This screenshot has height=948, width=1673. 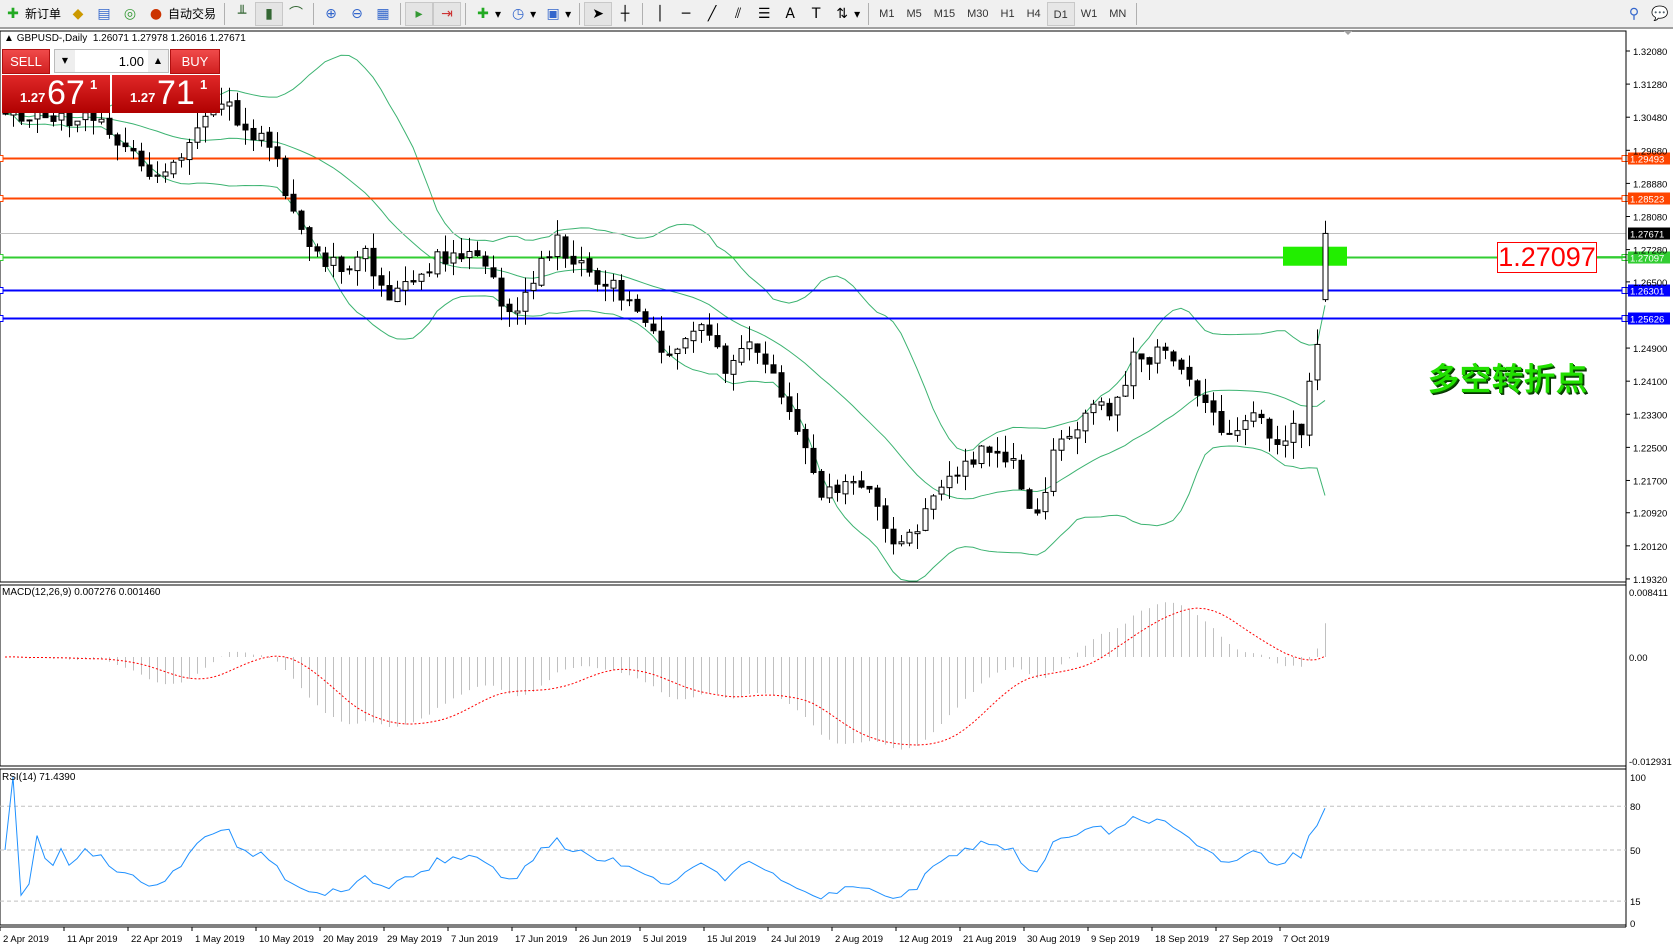 What do you see at coordinates (78, 14) in the screenshot?
I see `market-watch-button: ◆` at bounding box center [78, 14].